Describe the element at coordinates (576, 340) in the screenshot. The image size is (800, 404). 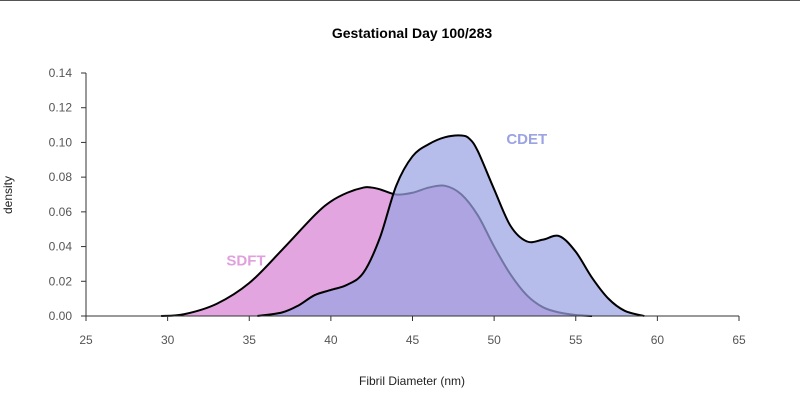
I see `x-tick-label: 55` at that location.